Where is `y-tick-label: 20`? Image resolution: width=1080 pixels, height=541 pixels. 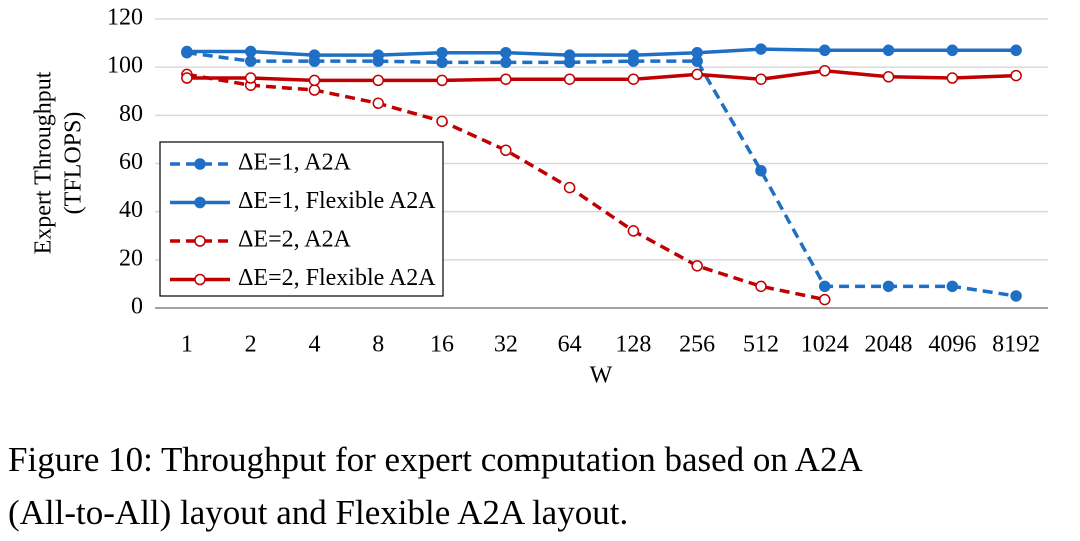 y-tick-label: 20 is located at coordinates (131, 258).